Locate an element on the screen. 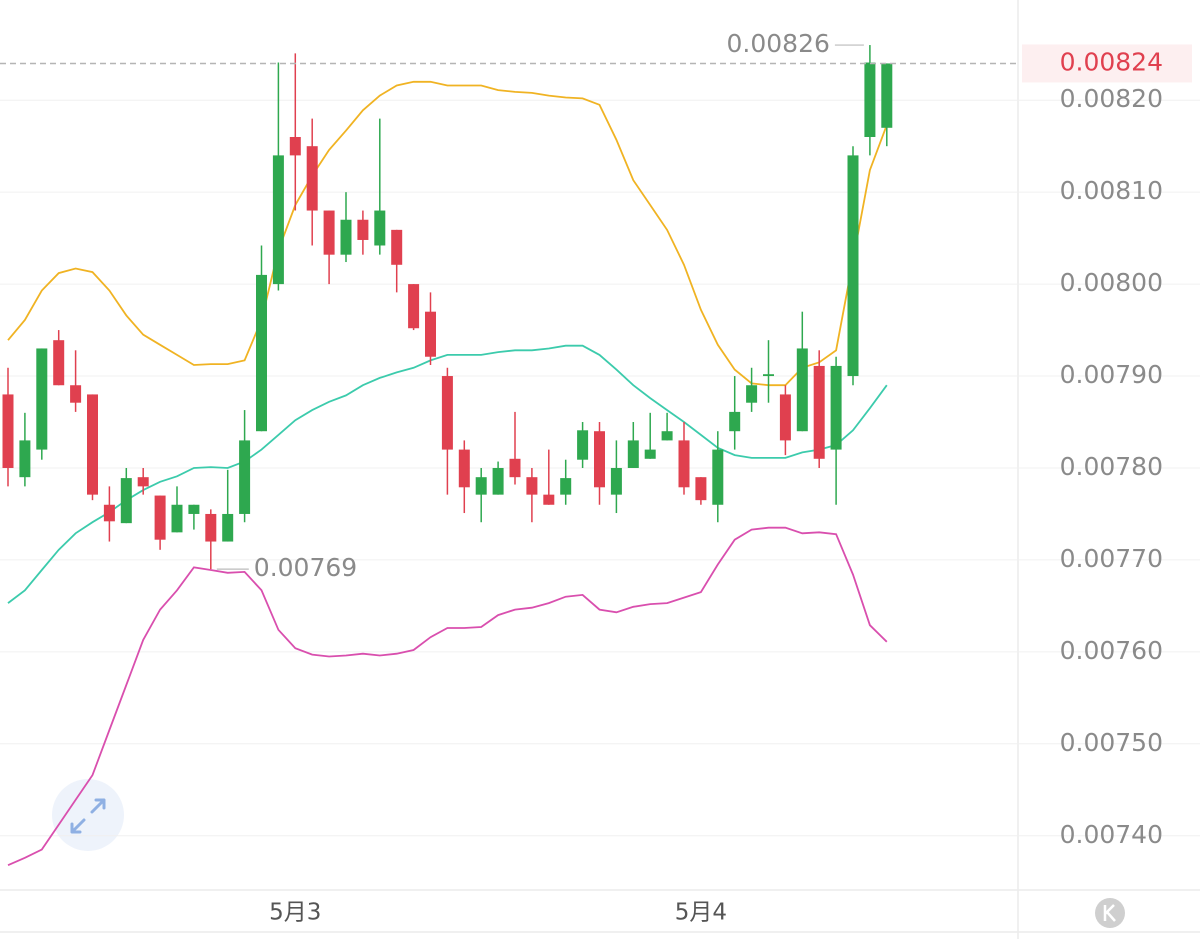  expand-button-bg is located at coordinates (88, 815).